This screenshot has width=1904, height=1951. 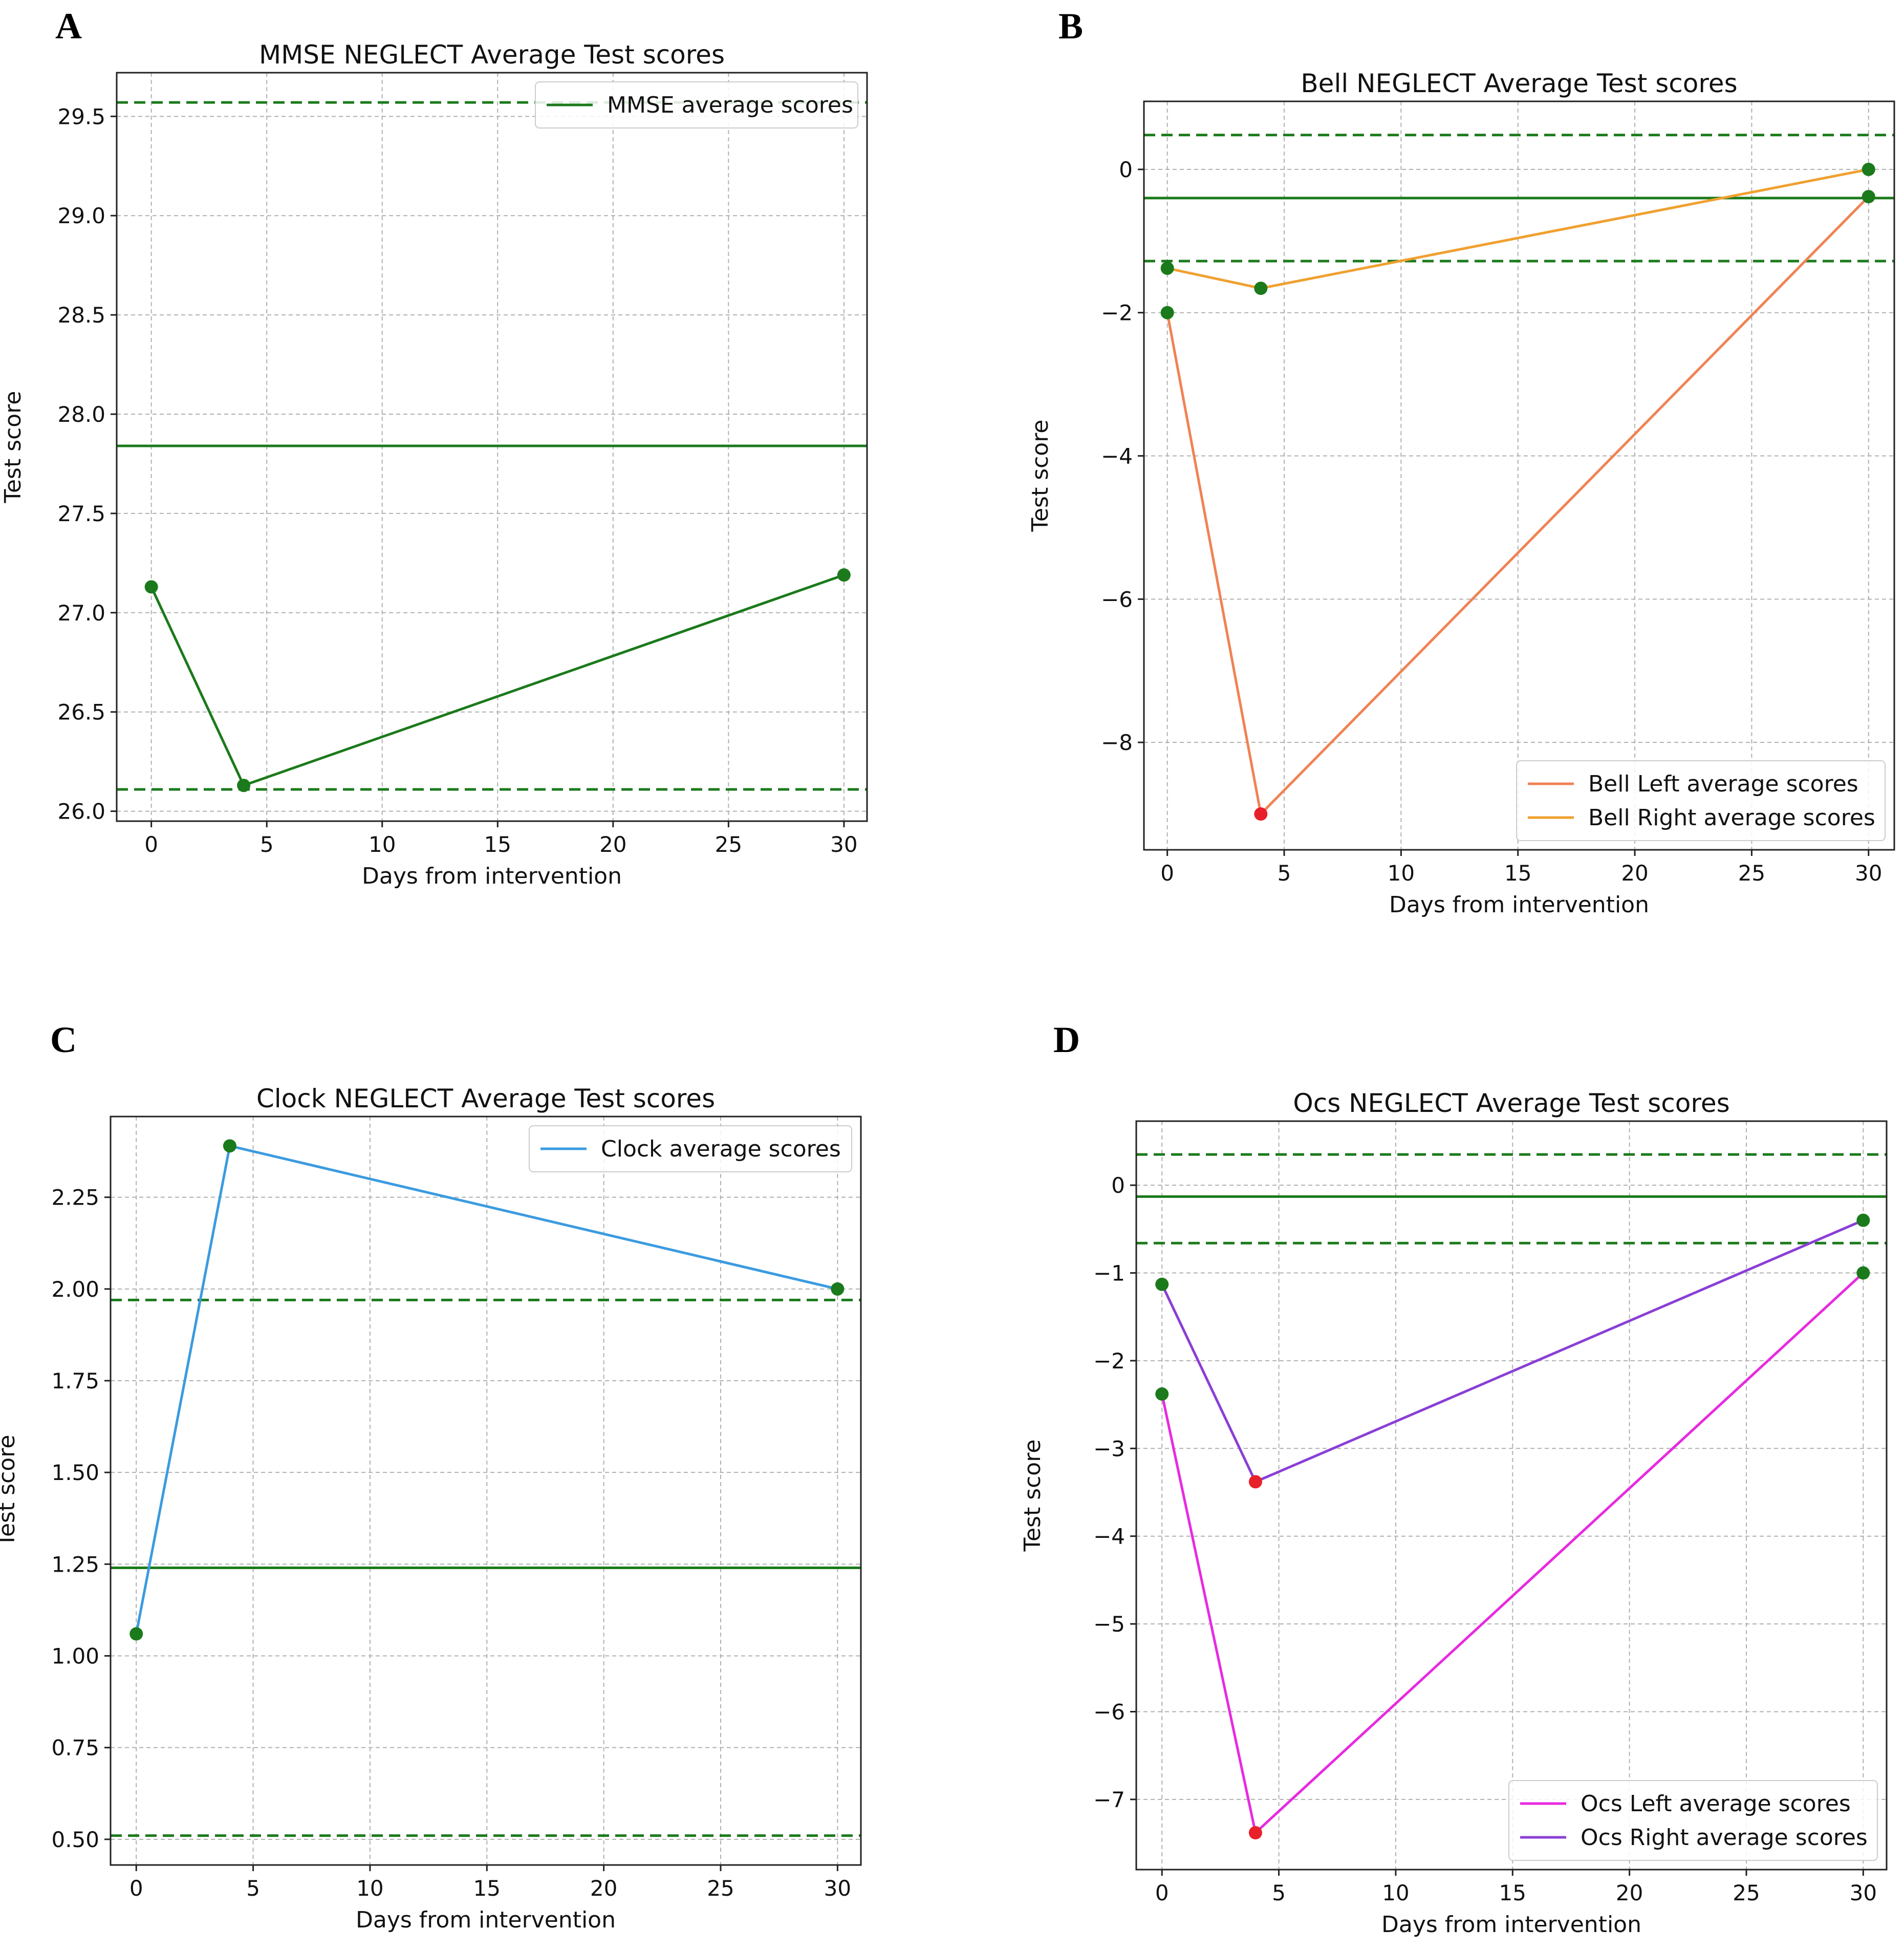 What do you see at coordinates (75, 1657) in the screenshot?
I see `y-tick-label: 1.00` at bounding box center [75, 1657].